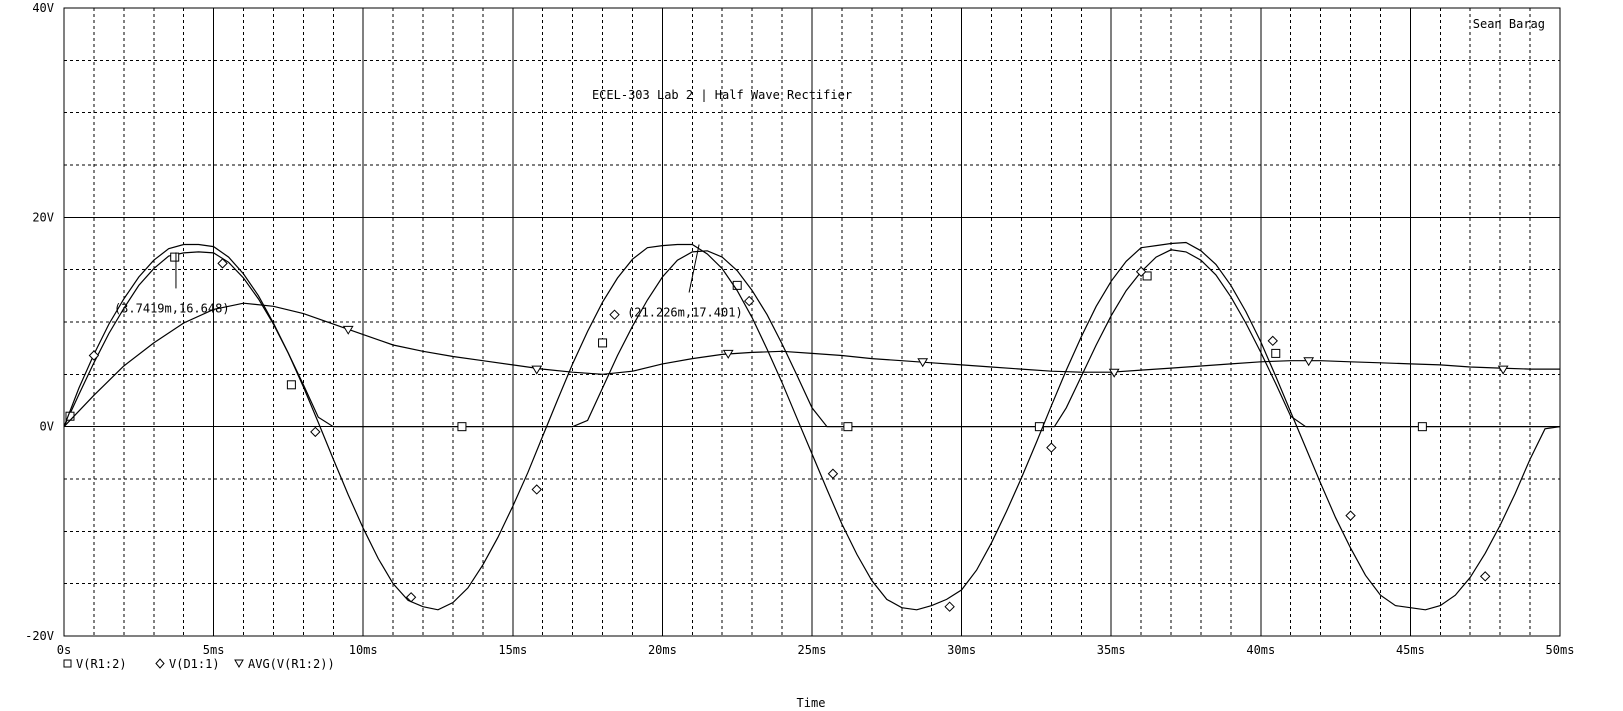  Describe the element at coordinates (1260, 650) in the screenshot. I see `x-tick-label: 40ms` at that location.